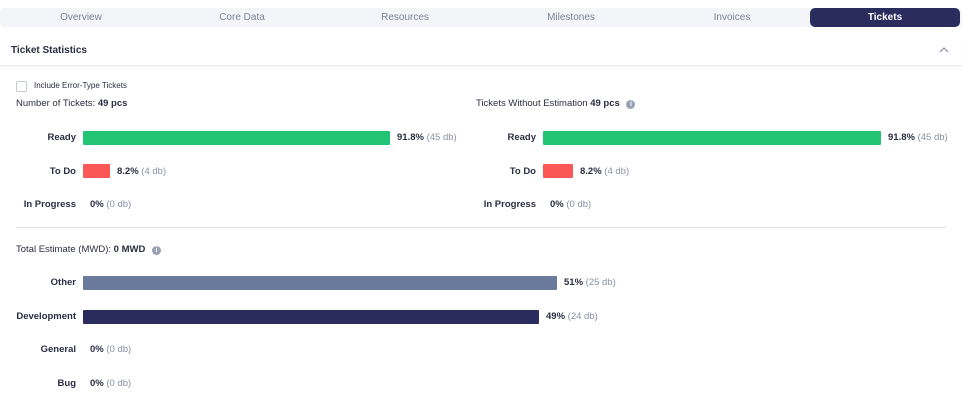 The height and width of the screenshot is (402, 970). Describe the element at coordinates (61, 137) in the screenshot. I see `tickets-row-label-ready: Ready` at that location.